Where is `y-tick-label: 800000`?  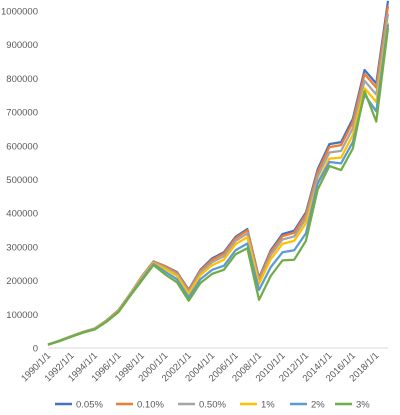
y-tick-label: 800000 is located at coordinates (22, 79).